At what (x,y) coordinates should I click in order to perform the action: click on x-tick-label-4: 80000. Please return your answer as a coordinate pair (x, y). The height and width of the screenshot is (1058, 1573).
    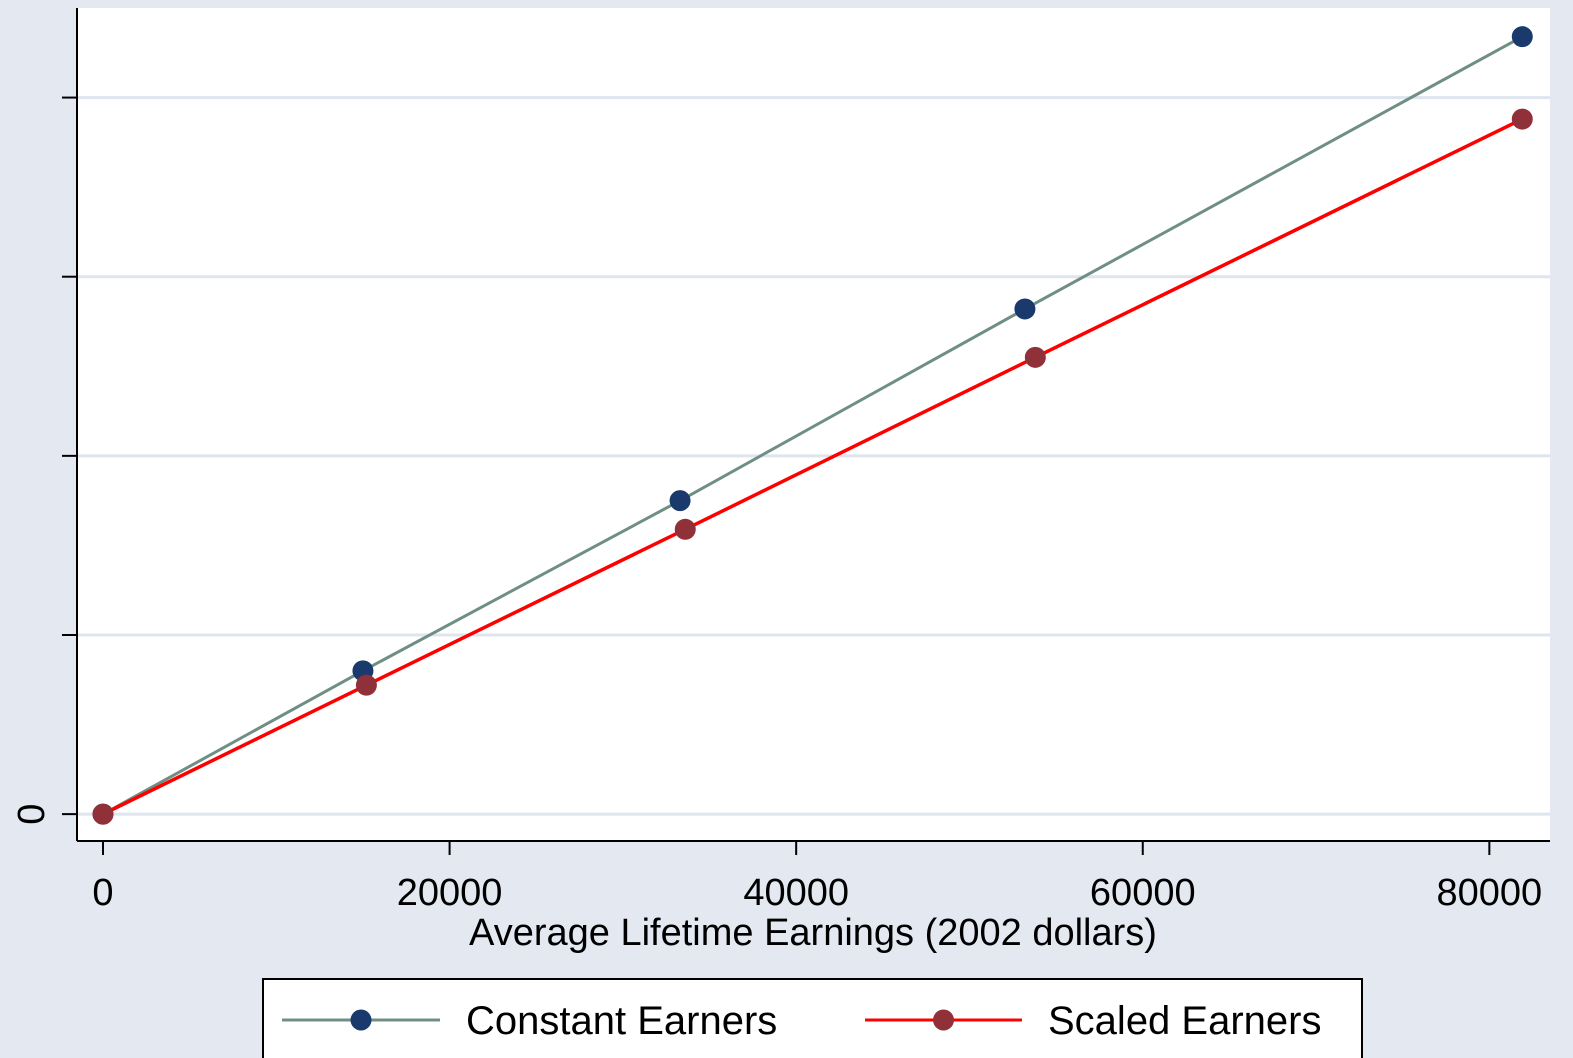
    Looking at the image, I should click on (1490, 893).